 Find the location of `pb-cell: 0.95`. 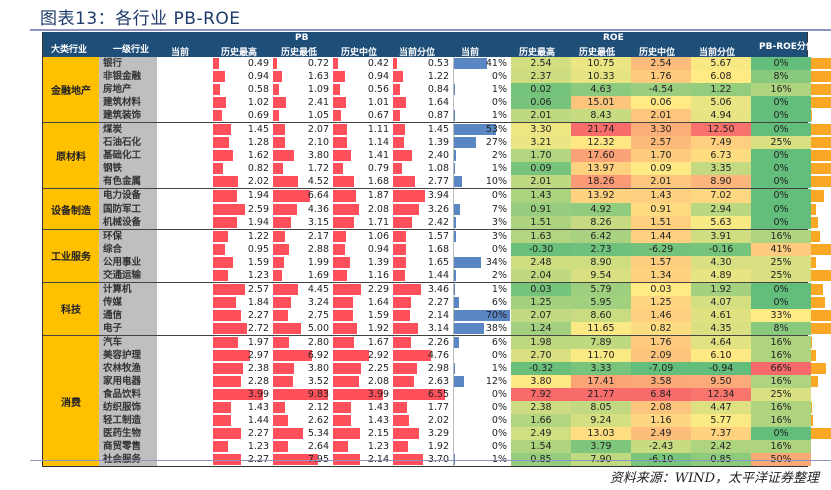

pb-cell: 0.95 is located at coordinates (243, 249).